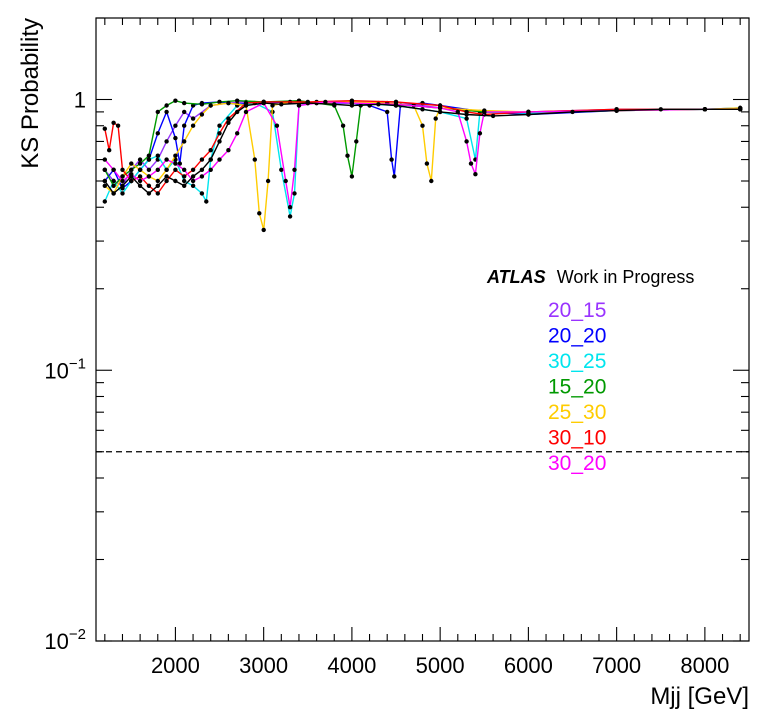  What do you see at coordinates (704, 665) in the screenshot?
I see `x-tick-label: 8000` at bounding box center [704, 665].